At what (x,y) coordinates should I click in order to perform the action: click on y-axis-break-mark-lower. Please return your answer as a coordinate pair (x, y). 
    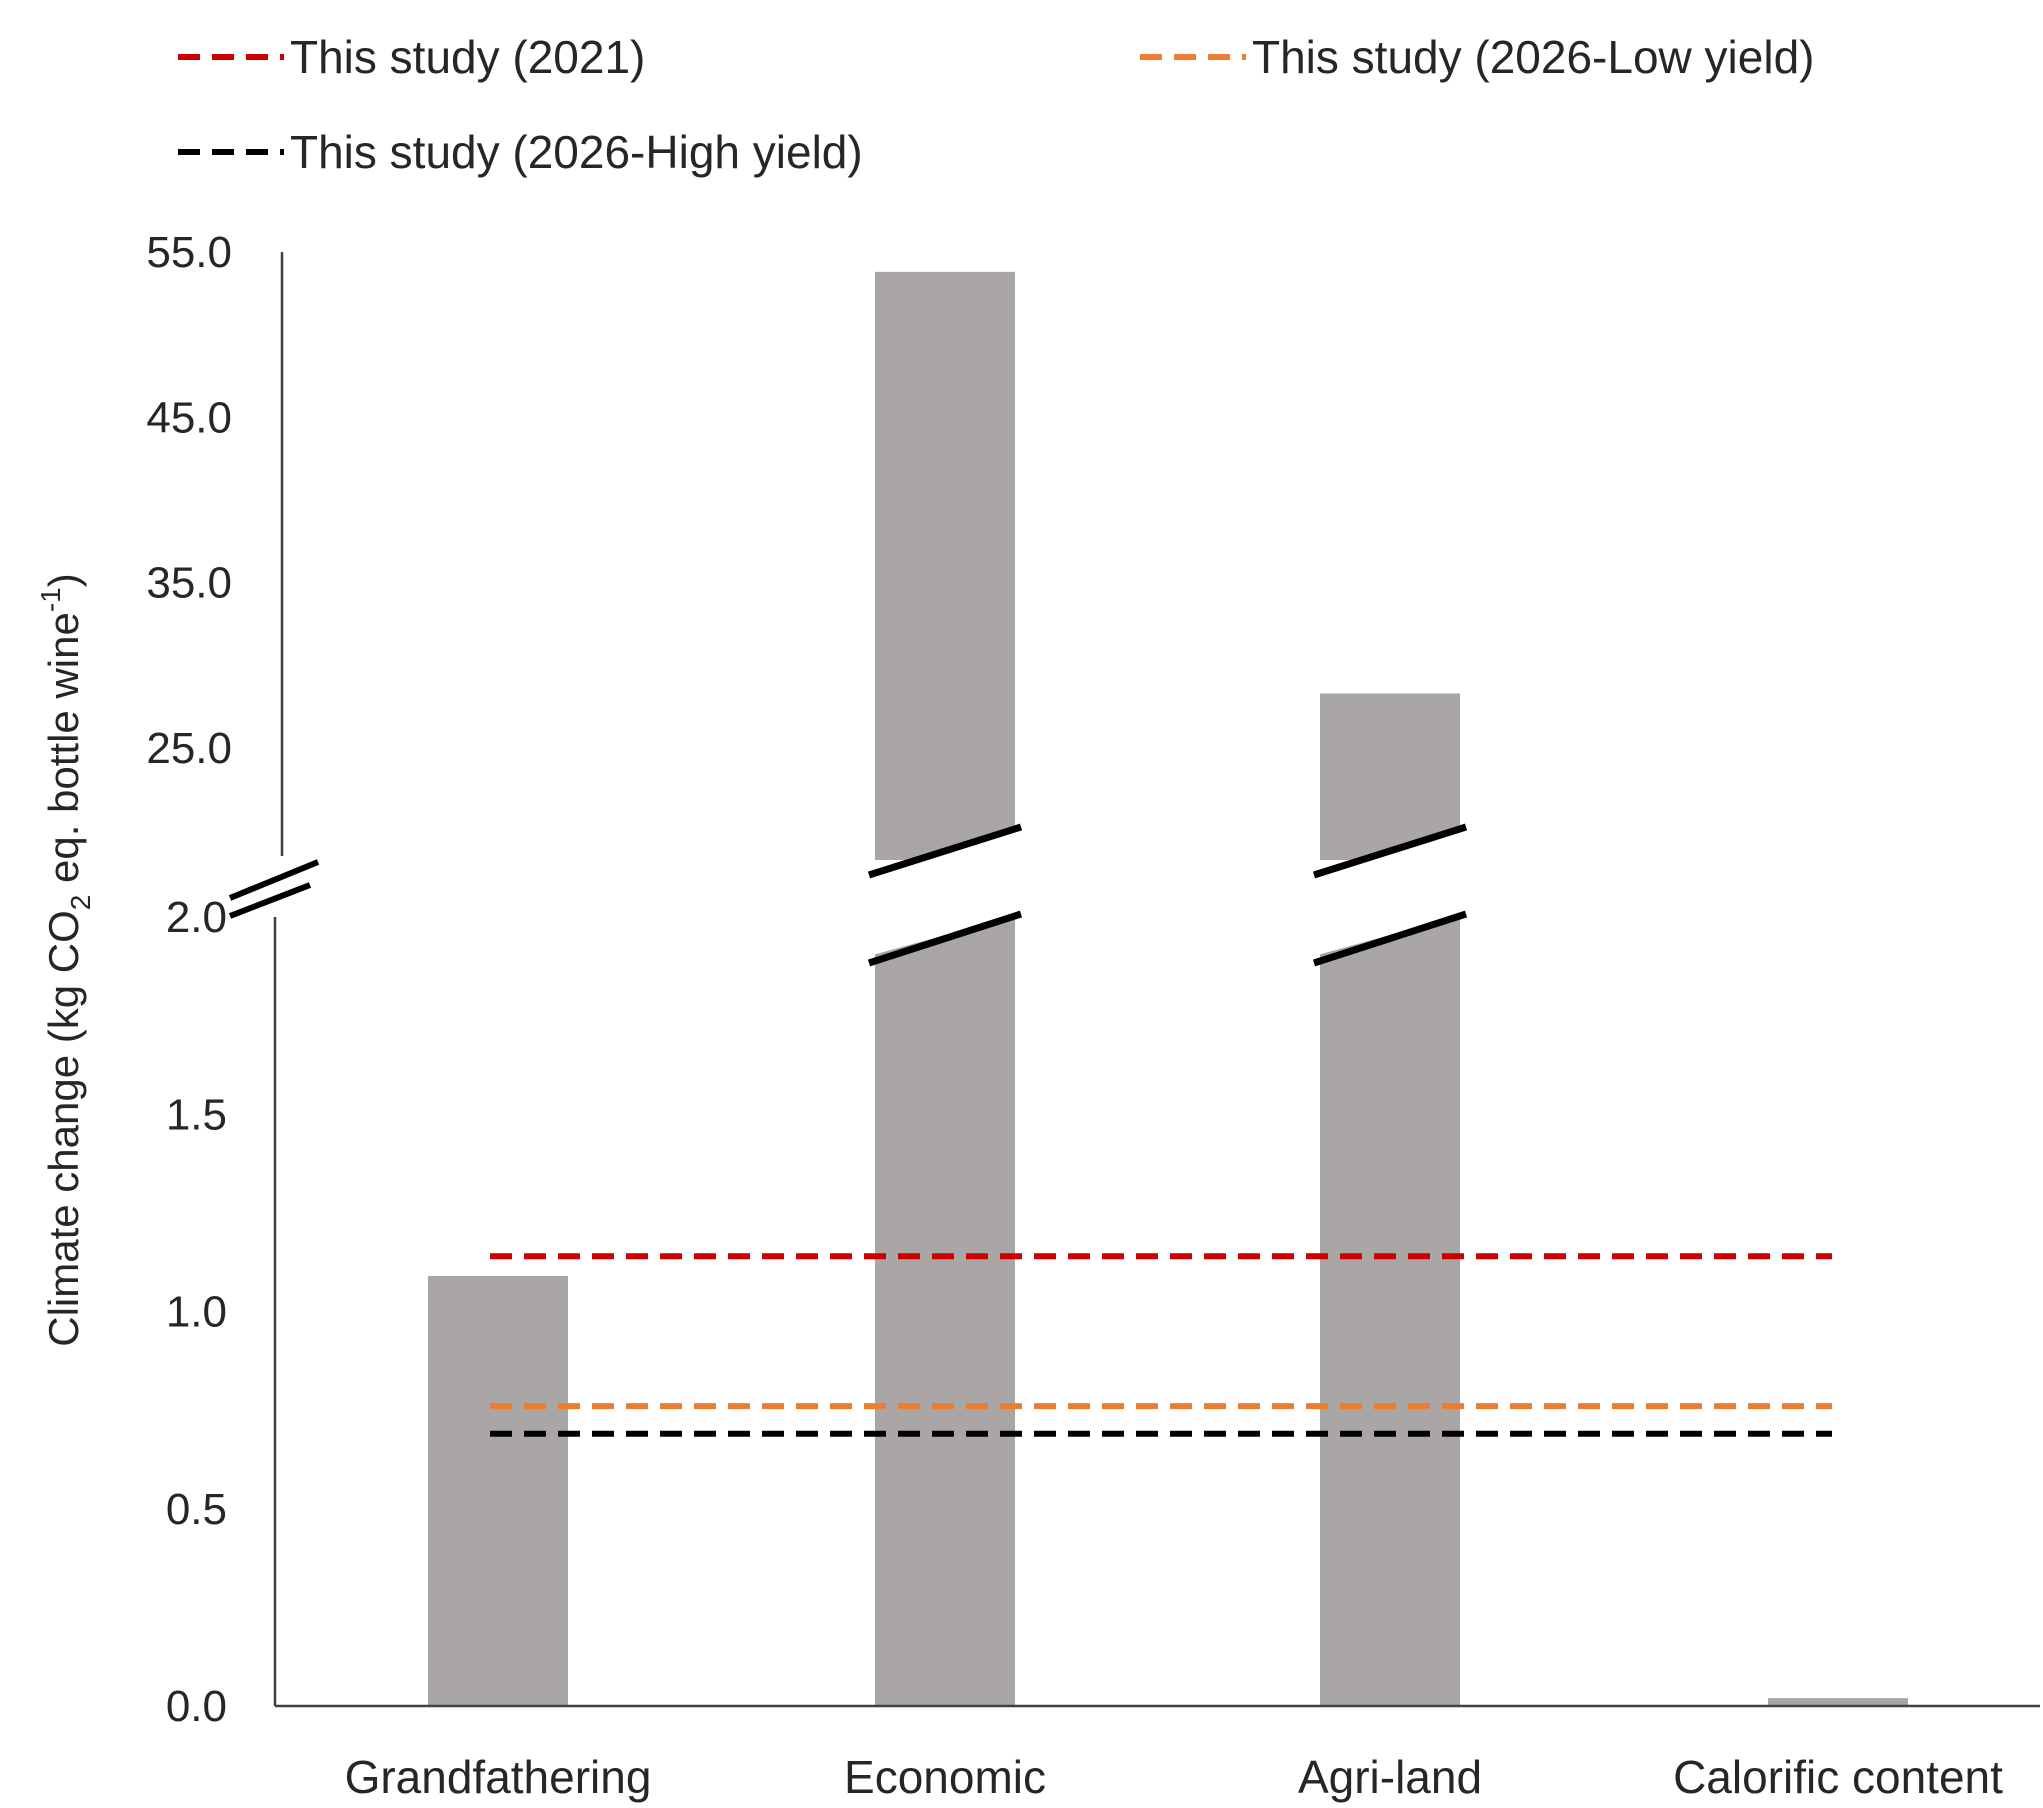
    Looking at the image, I should click on (270, 900).